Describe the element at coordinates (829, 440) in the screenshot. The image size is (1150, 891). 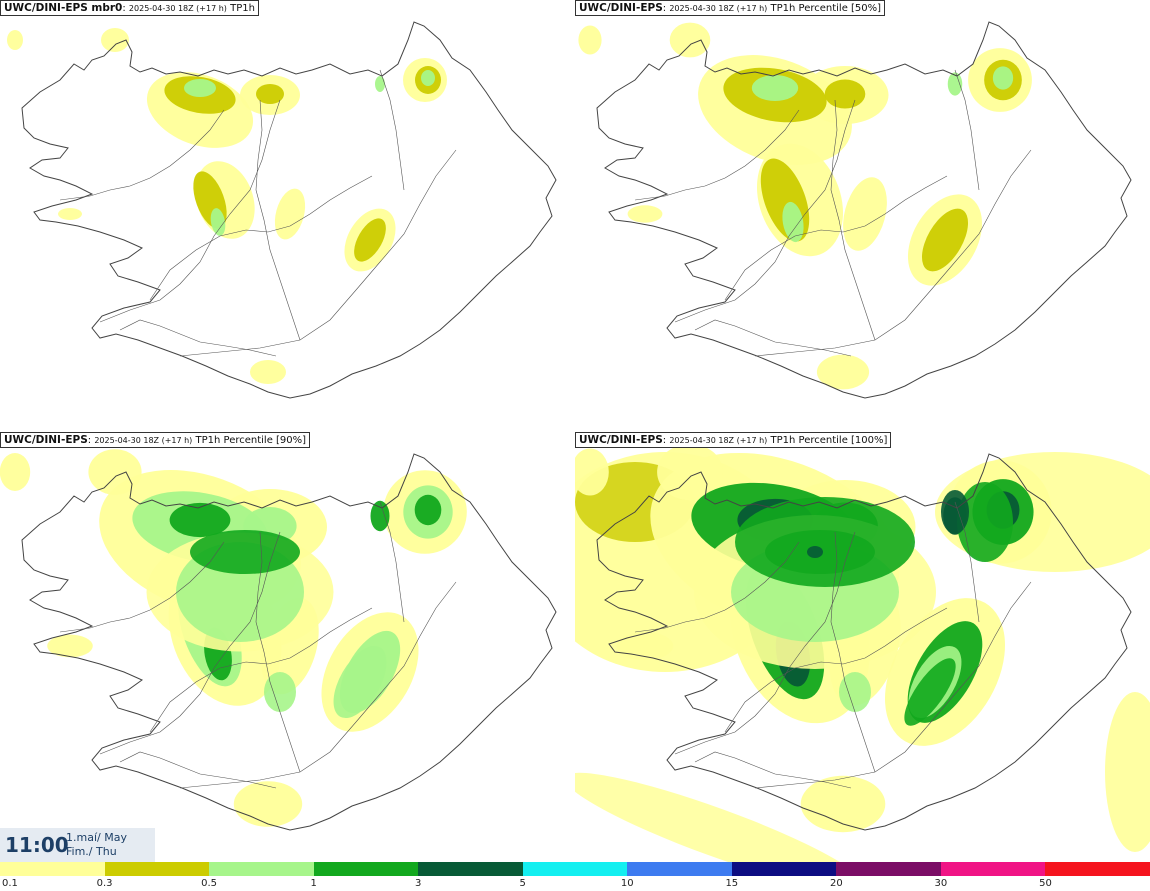
I see `panel-field: TP1h Percentile [100%]` at that location.